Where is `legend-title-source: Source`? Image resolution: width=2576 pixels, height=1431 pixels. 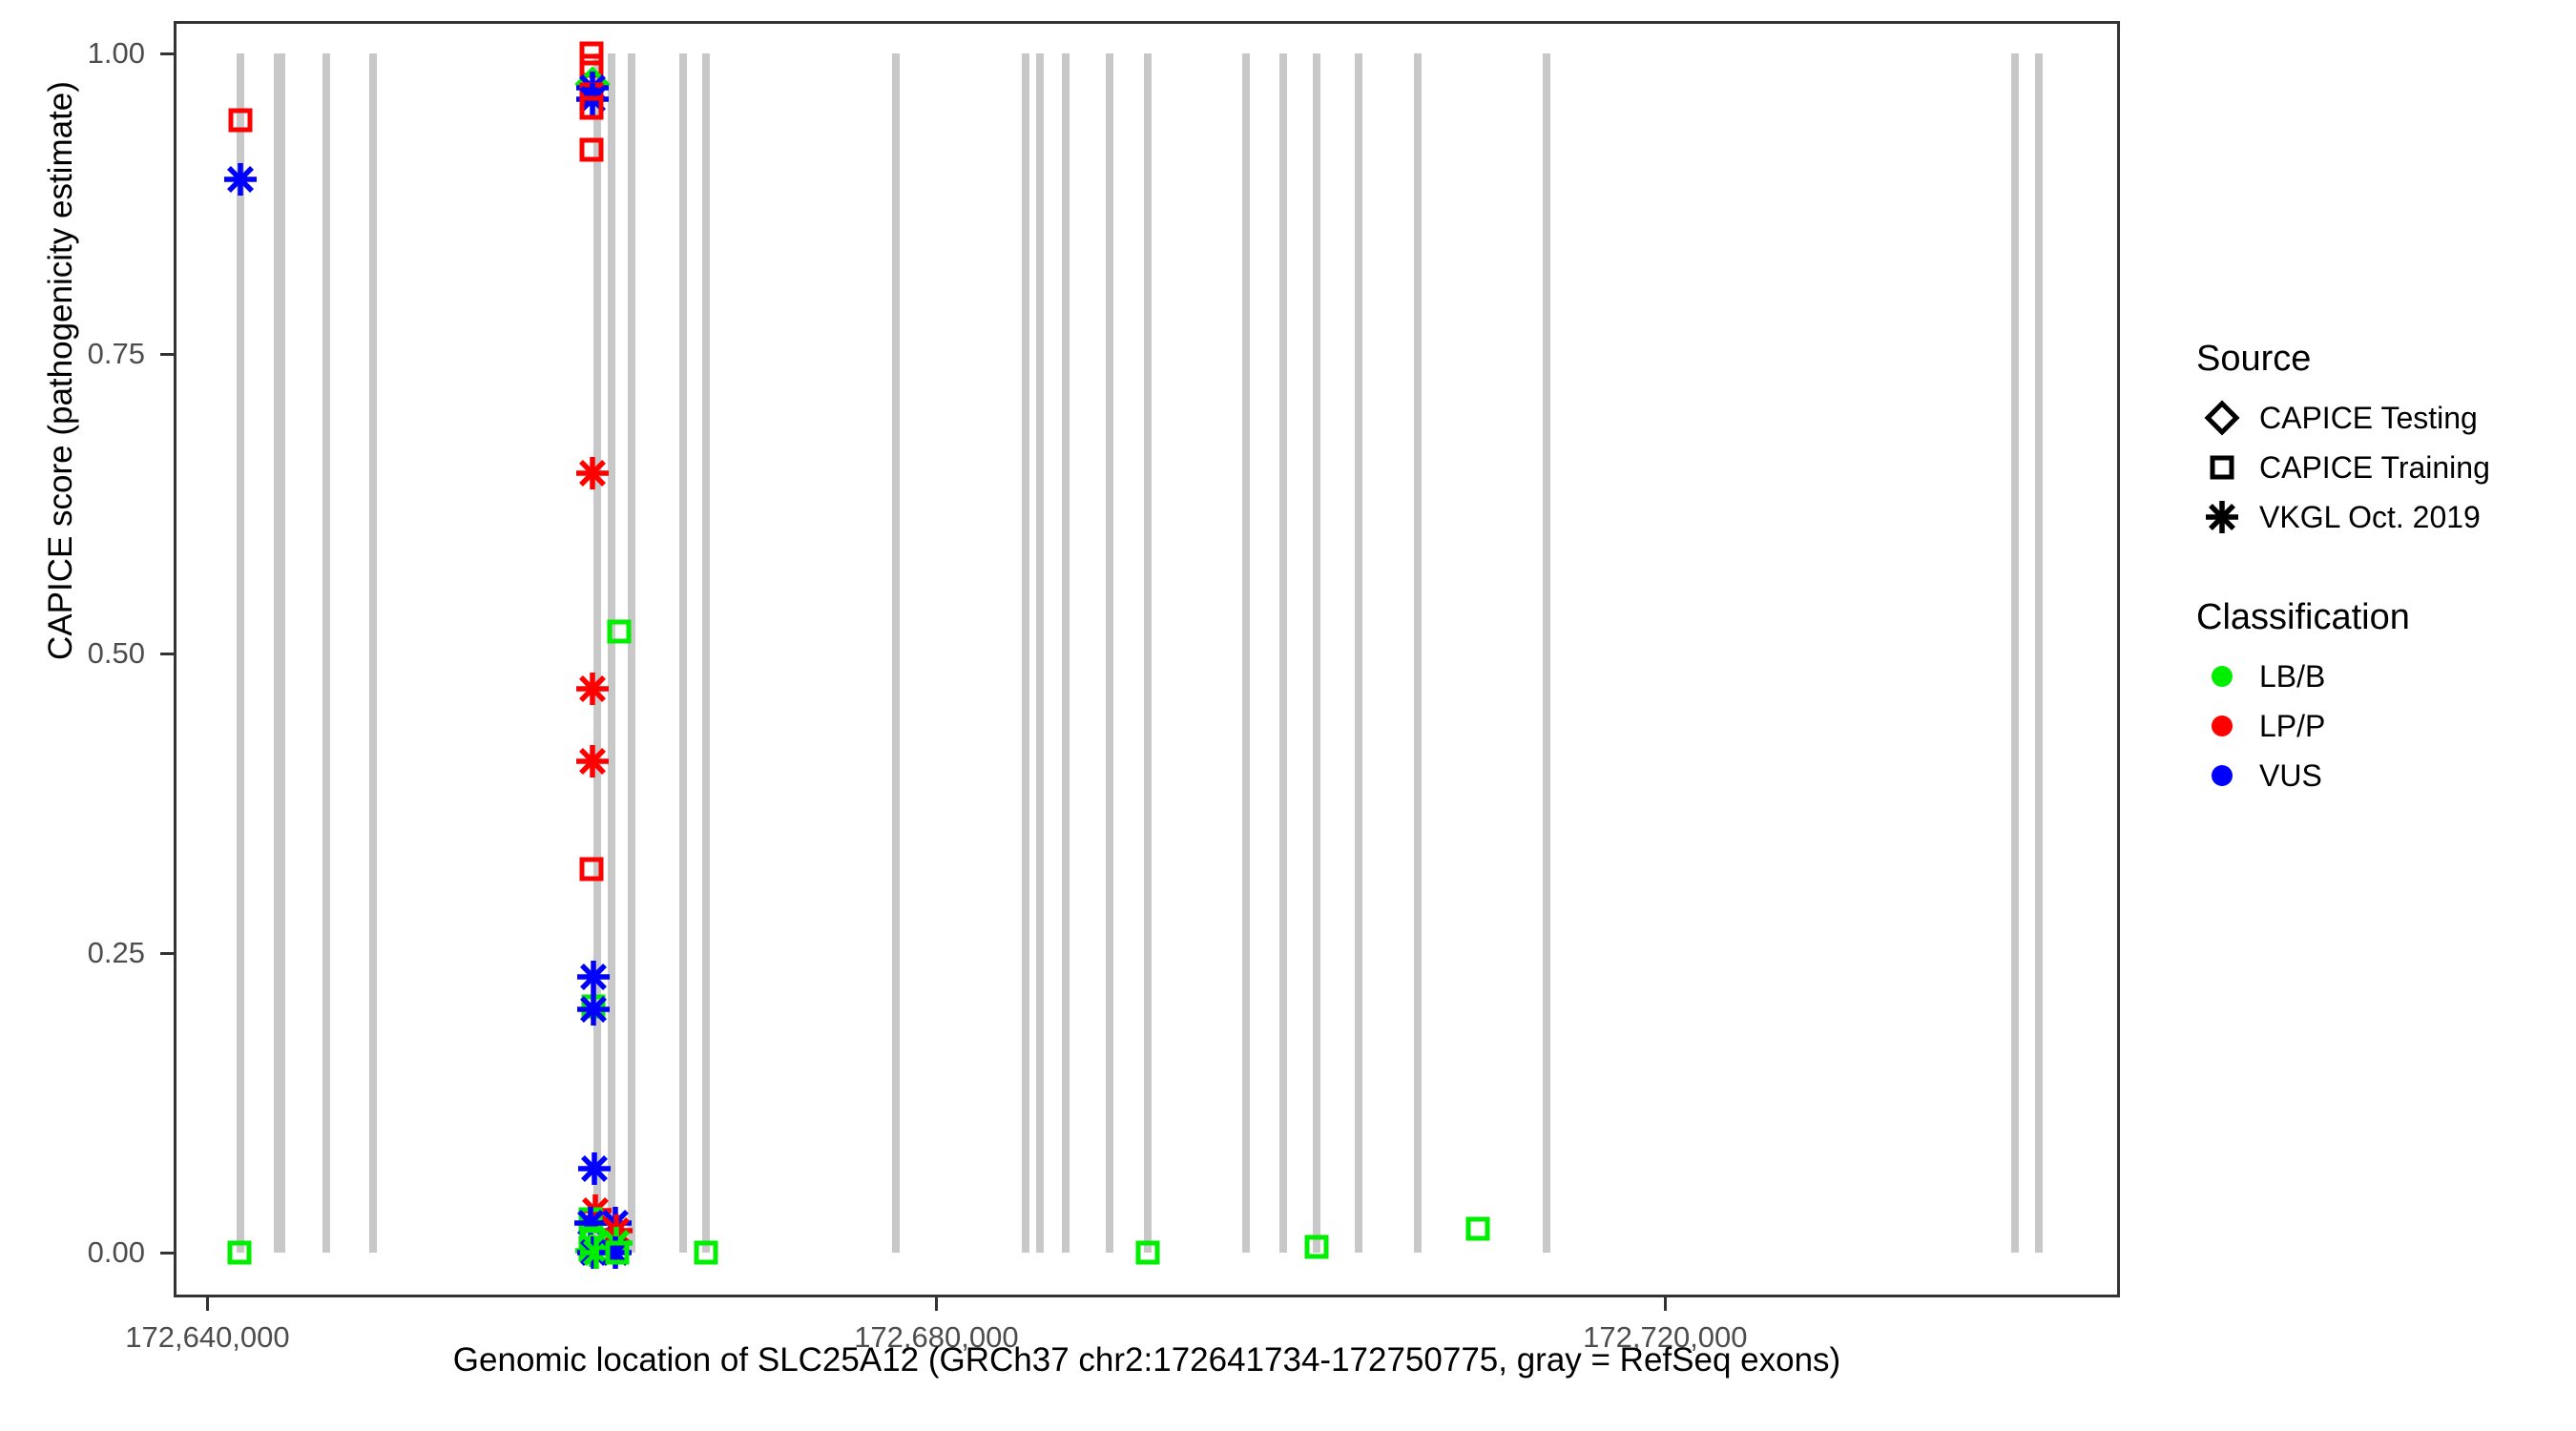 legend-title-source: Source is located at coordinates (2254, 359).